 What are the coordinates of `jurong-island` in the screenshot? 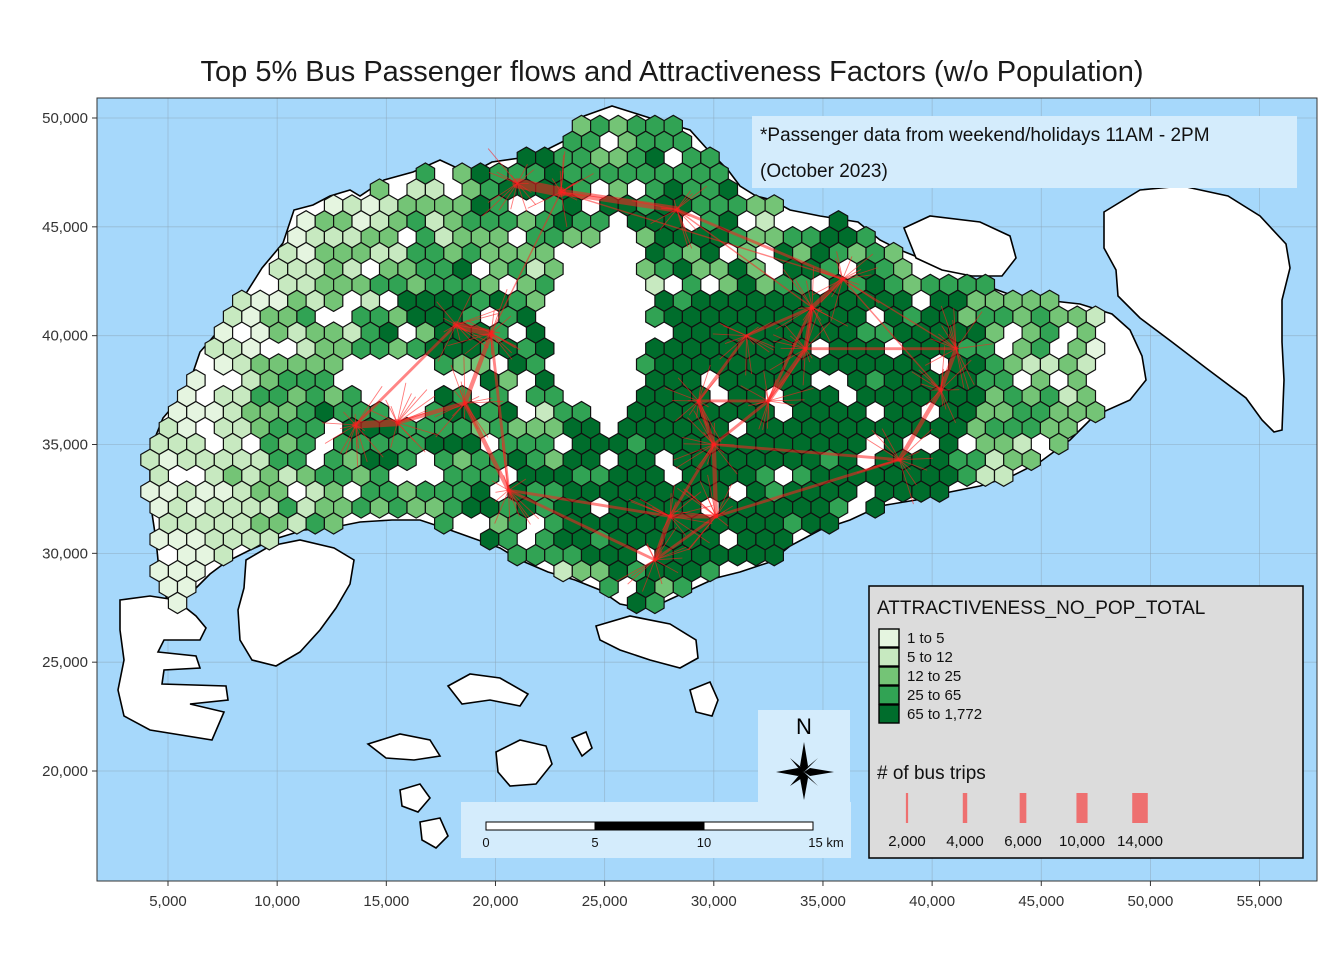 It's located at (296, 603).